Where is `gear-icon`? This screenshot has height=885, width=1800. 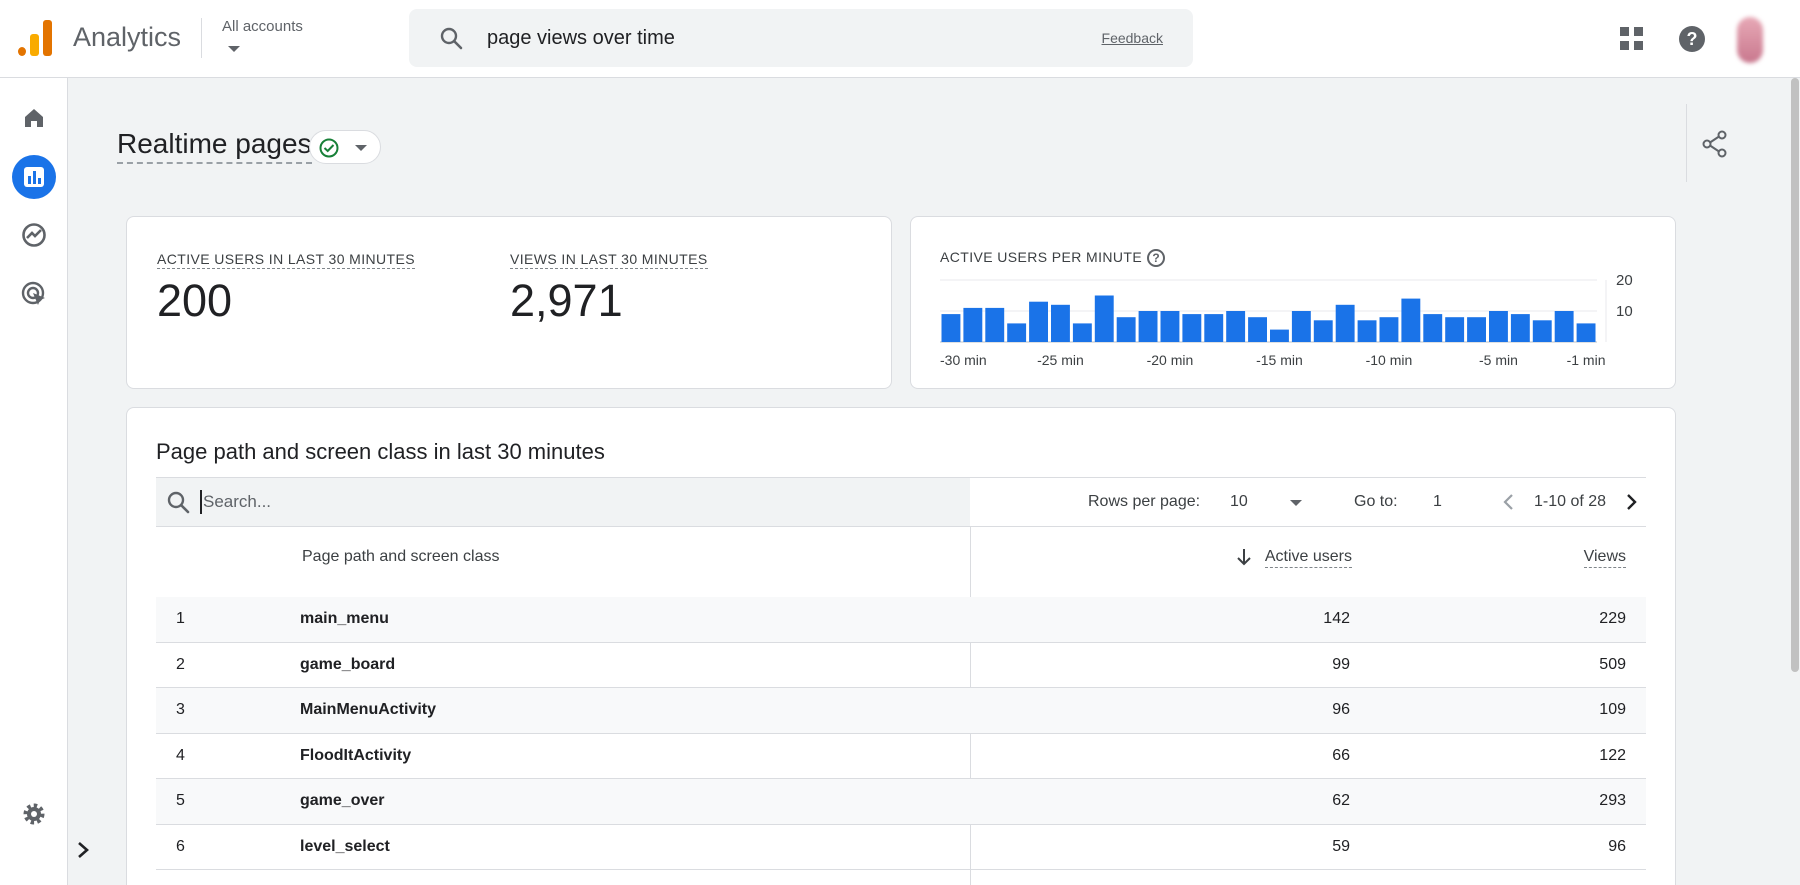 gear-icon is located at coordinates (34, 814).